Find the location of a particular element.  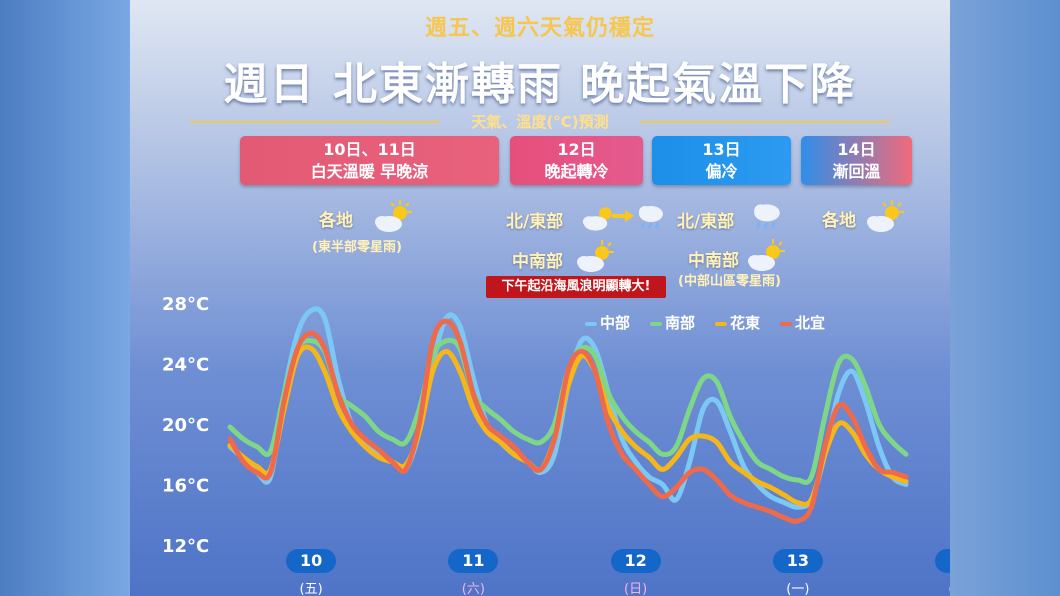

d13-north-label: 北/東部 is located at coordinates (706, 222).